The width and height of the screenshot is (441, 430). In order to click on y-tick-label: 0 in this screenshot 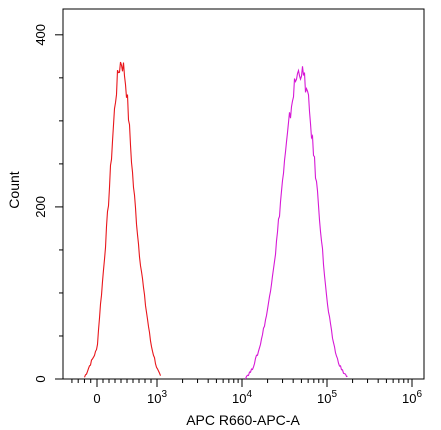, I will do `click(40, 378)`.